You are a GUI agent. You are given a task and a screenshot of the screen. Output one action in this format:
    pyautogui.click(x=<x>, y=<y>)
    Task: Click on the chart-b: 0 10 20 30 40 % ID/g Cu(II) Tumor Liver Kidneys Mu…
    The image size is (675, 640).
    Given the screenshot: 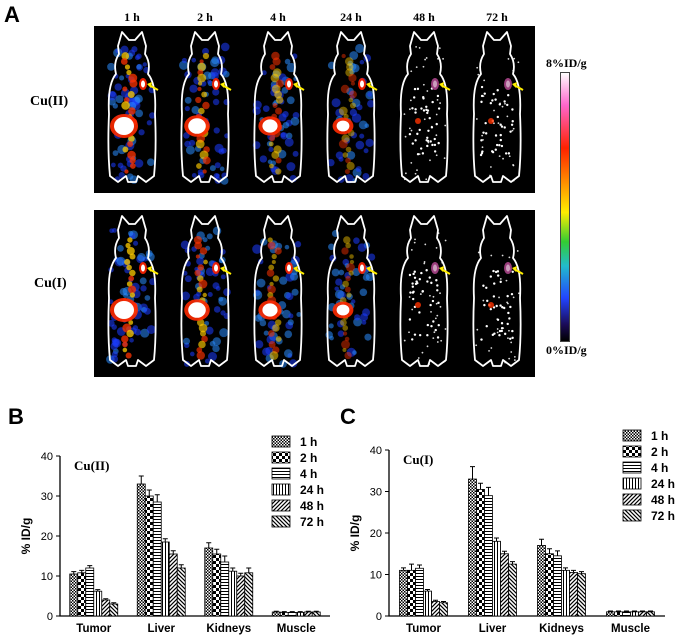 What is the action you would take?
    pyautogui.click(x=174, y=535)
    